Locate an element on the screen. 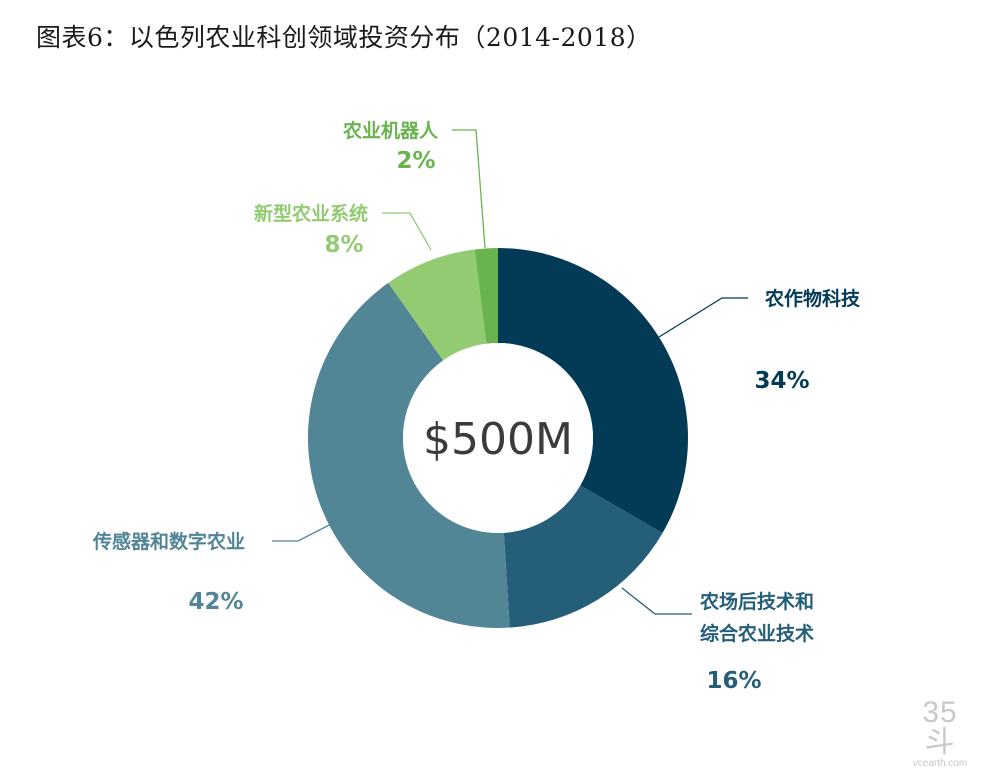 The width and height of the screenshot is (981, 770). slice-percent-label: 8% is located at coordinates (343, 245).